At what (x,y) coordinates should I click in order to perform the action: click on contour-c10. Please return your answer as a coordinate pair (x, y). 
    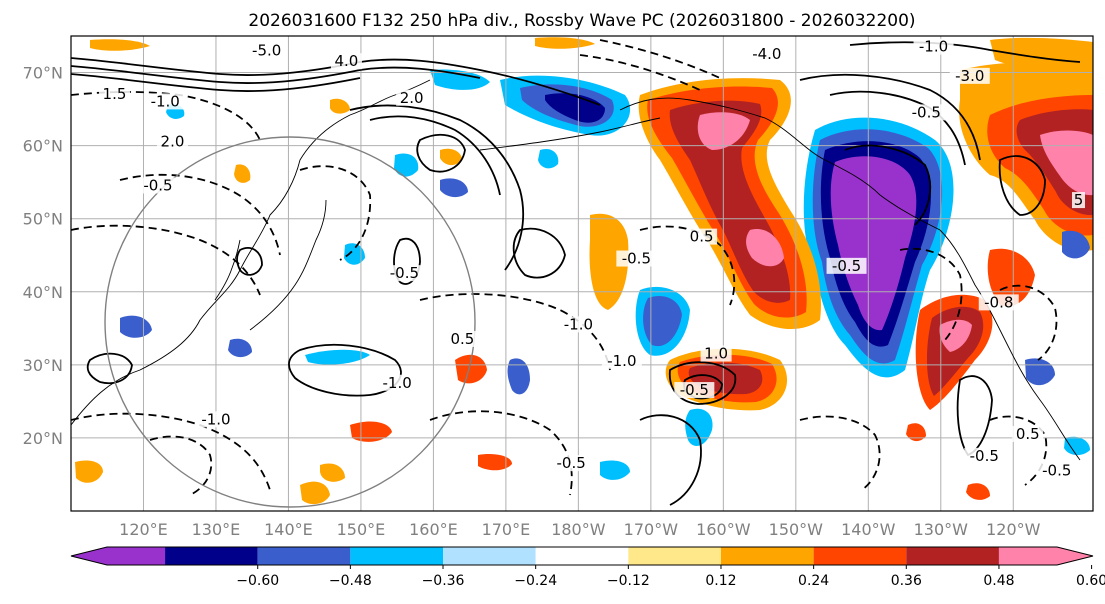
    Looking at the image, I should click on (888, 185).